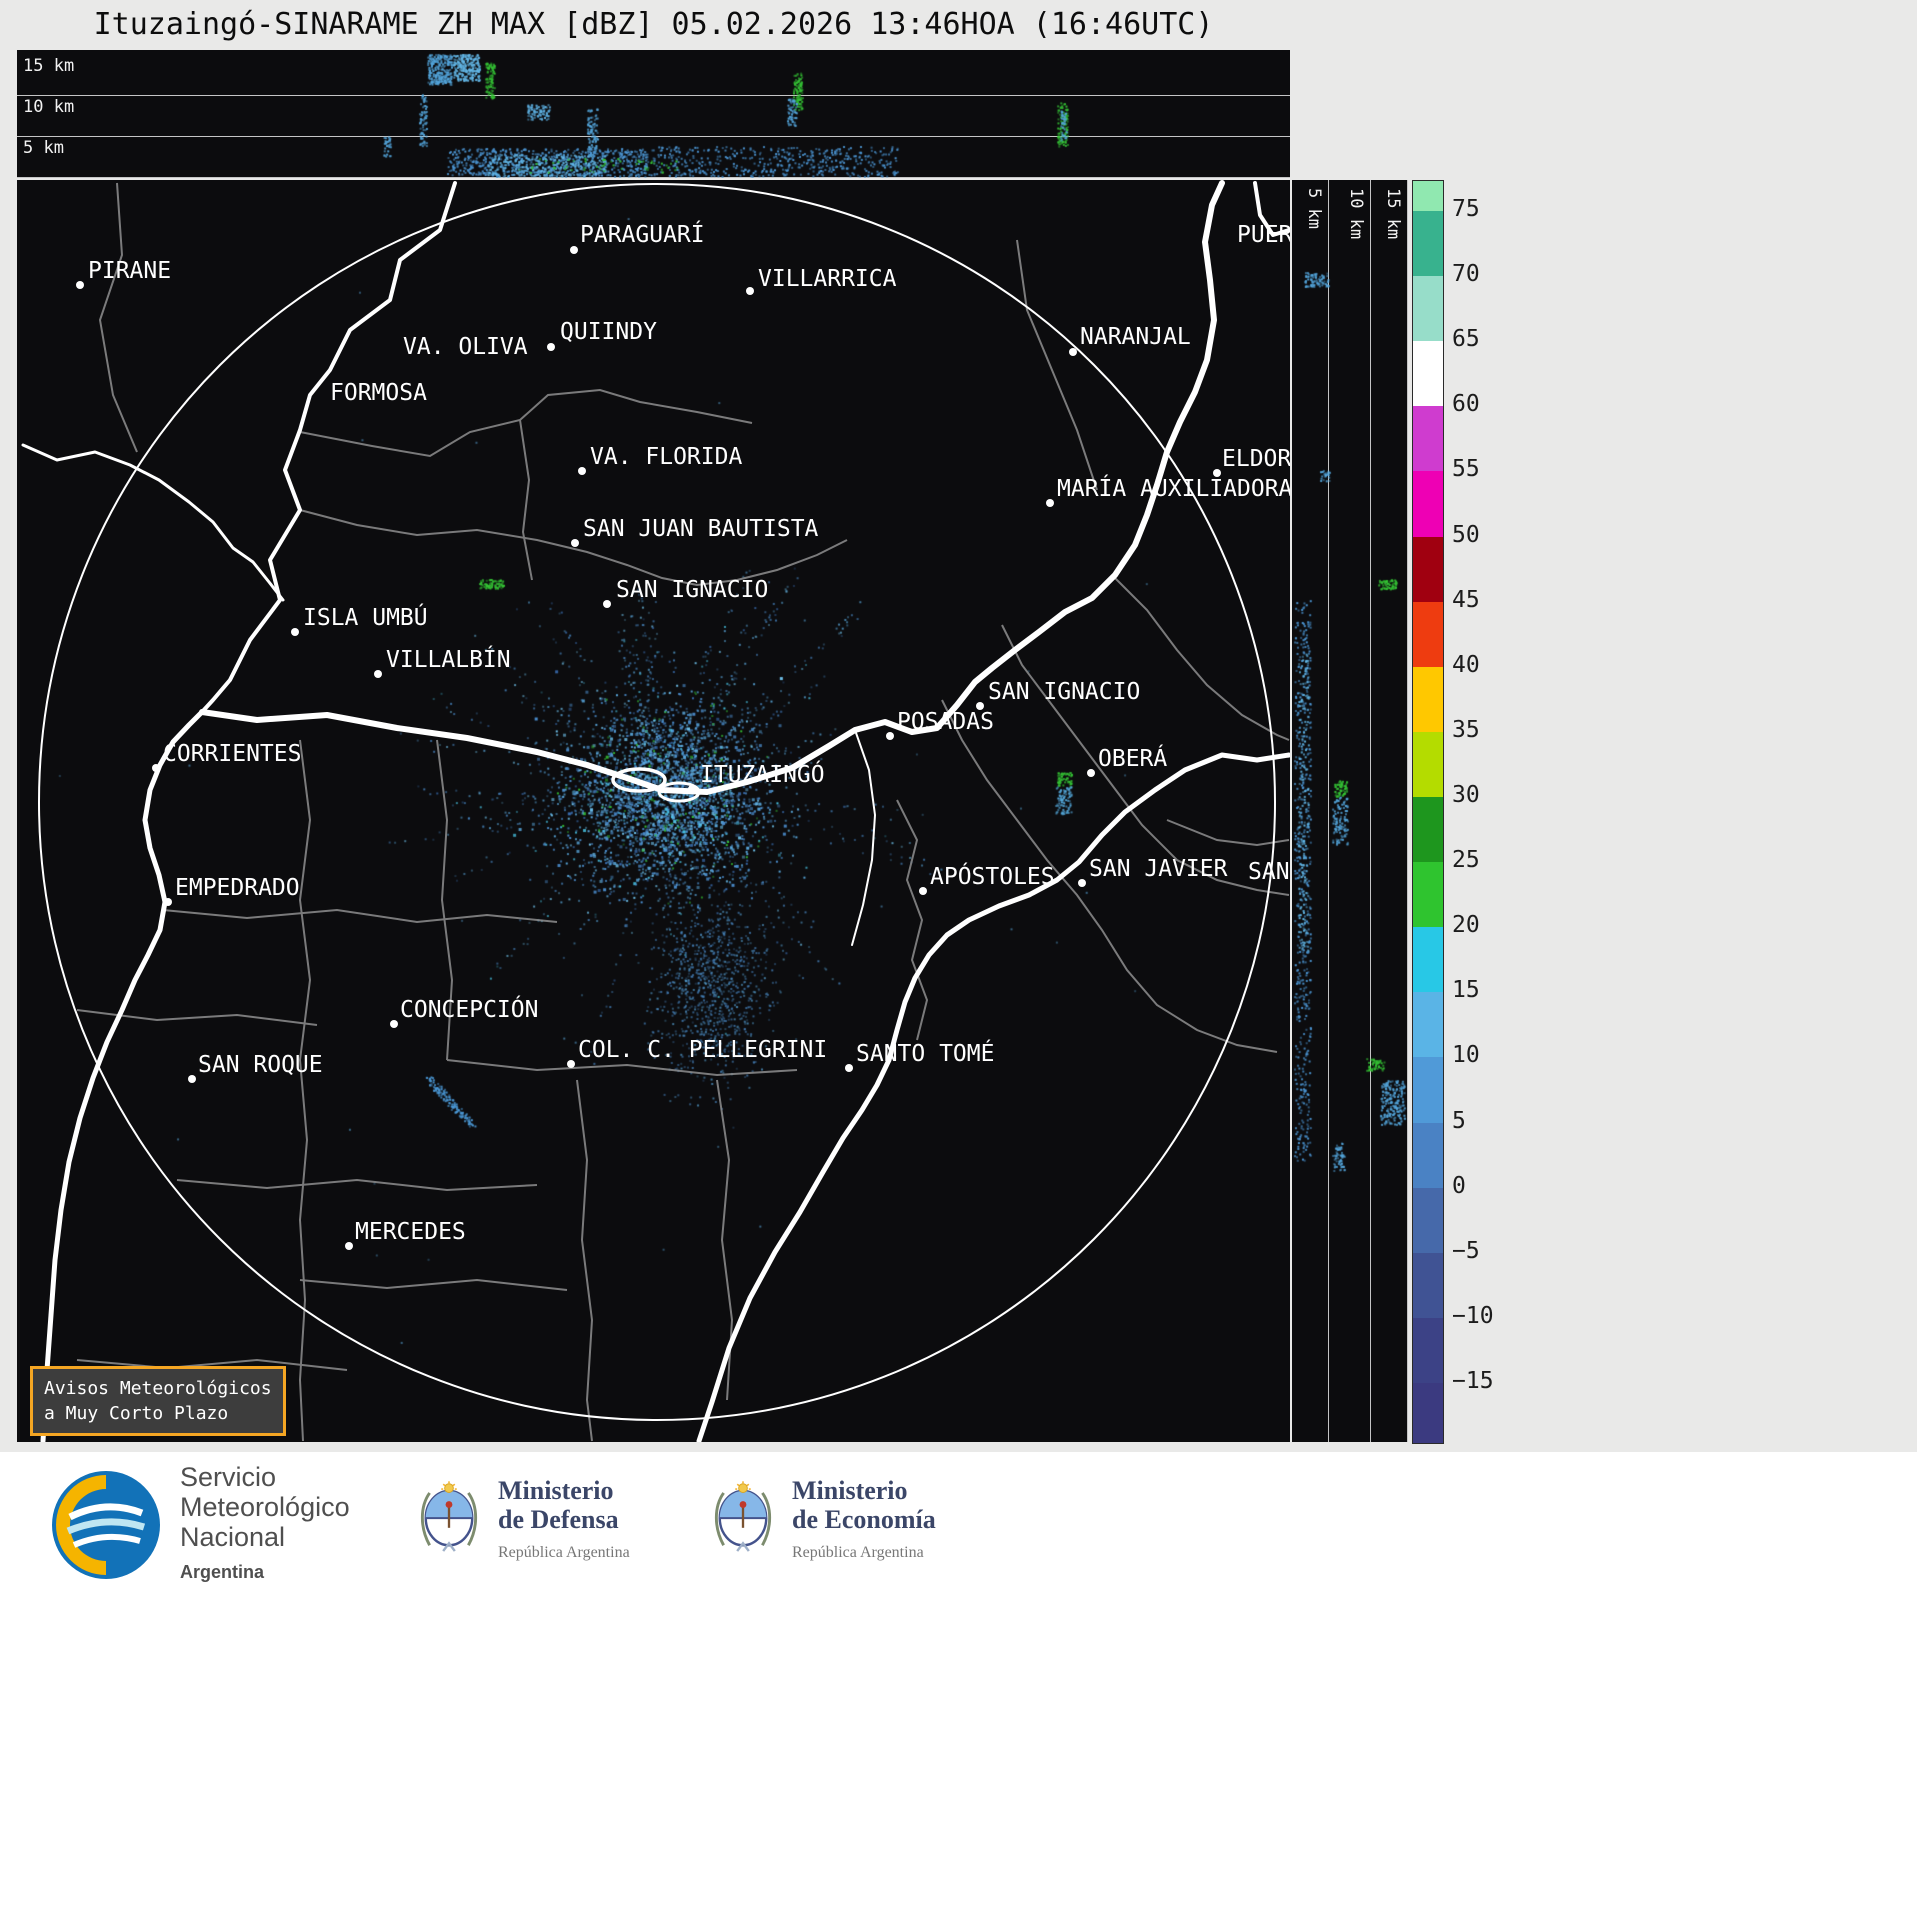 This screenshot has height=1909, width=1917. I want to click on defensa-name-line2: de Defensa, so click(558, 1519).